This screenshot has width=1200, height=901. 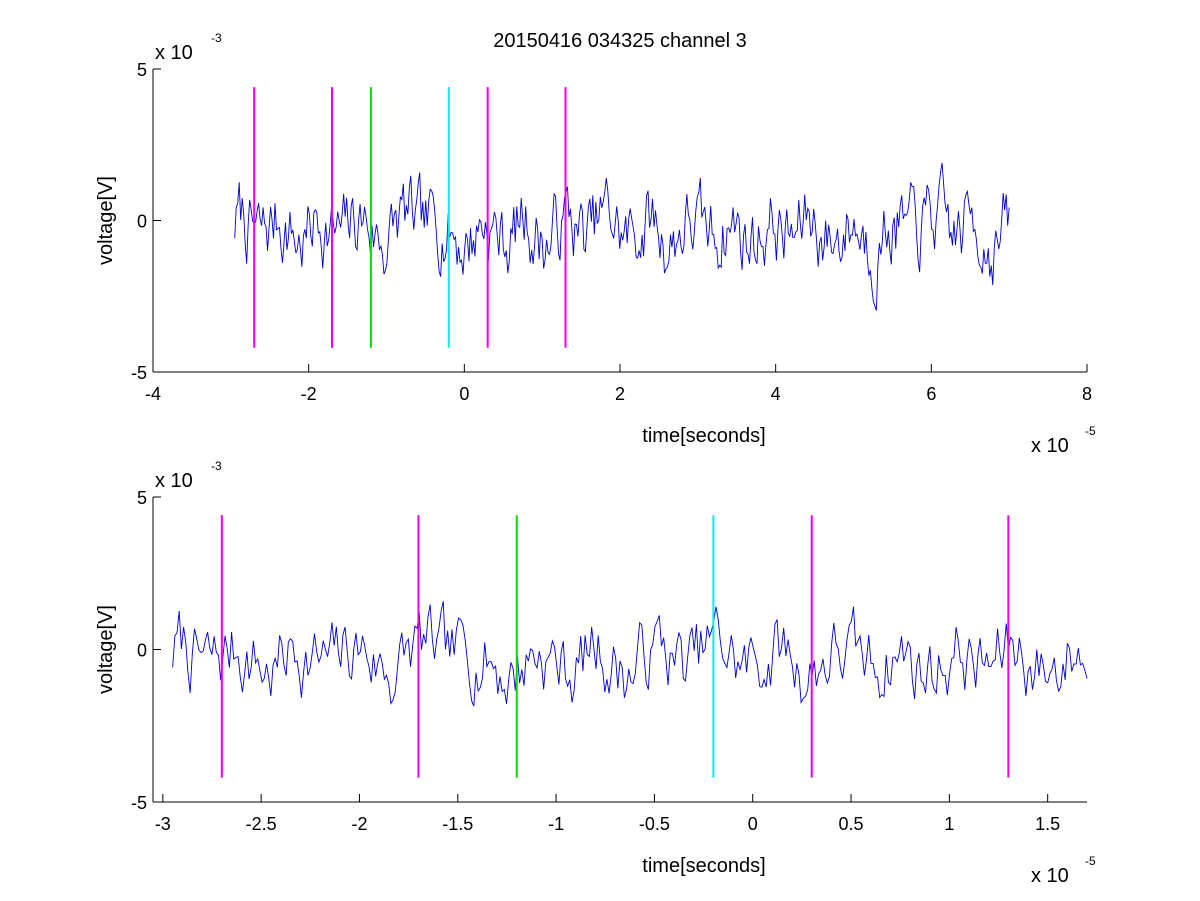 I want to click on x-tick-label: 2, so click(x=620, y=394).